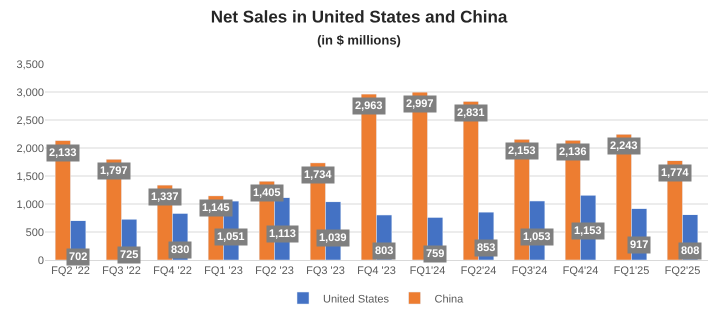 The width and height of the screenshot is (718, 323). I want to click on data-label: 2,963, so click(369, 106).